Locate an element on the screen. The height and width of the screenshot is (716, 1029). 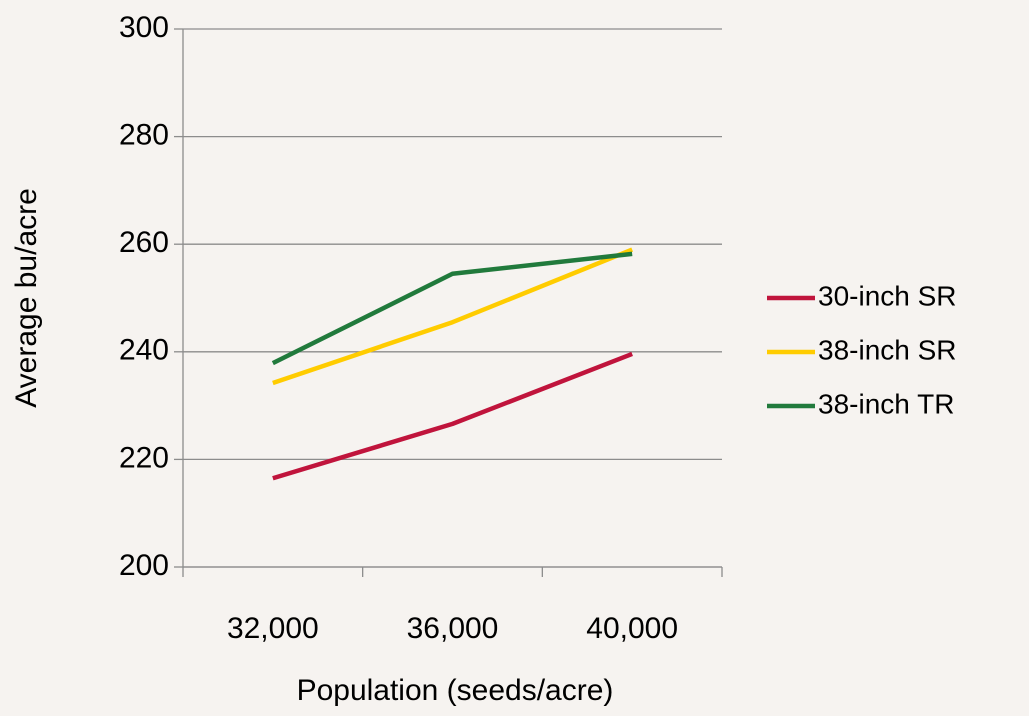
x-tick-label: 36,000 is located at coordinates (453, 628).